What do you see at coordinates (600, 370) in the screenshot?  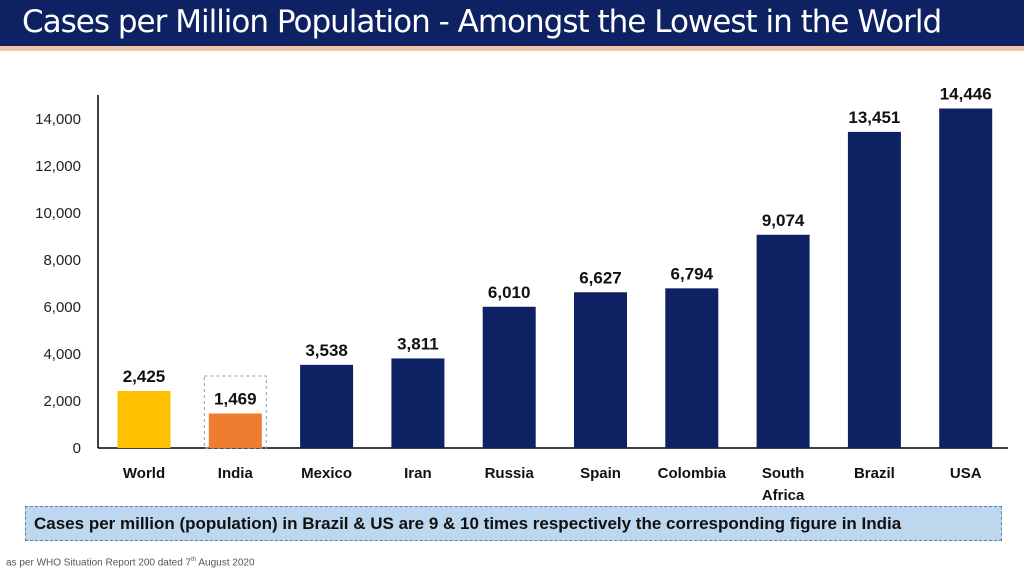 I see `bar-spain` at bounding box center [600, 370].